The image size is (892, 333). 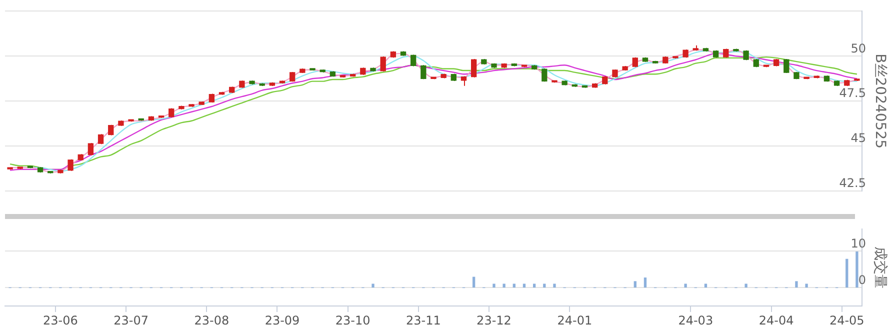 What do you see at coordinates (852, 183) in the screenshot?
I see `y-tick-label: 42.5` at bounding box center [852, 183].